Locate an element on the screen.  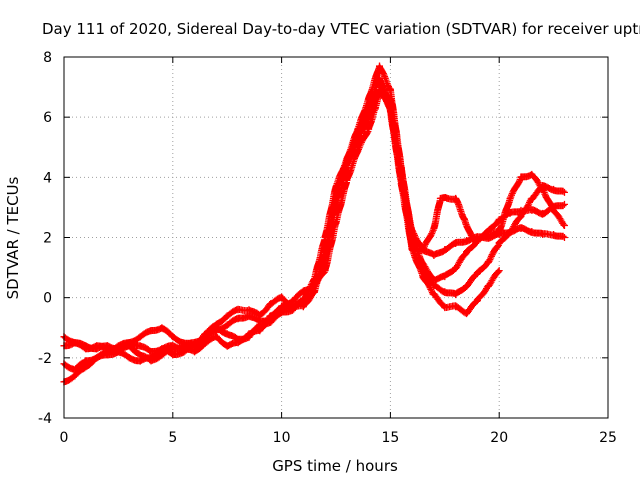
x-tick-label: 15 is located at coordinates (390, 438).